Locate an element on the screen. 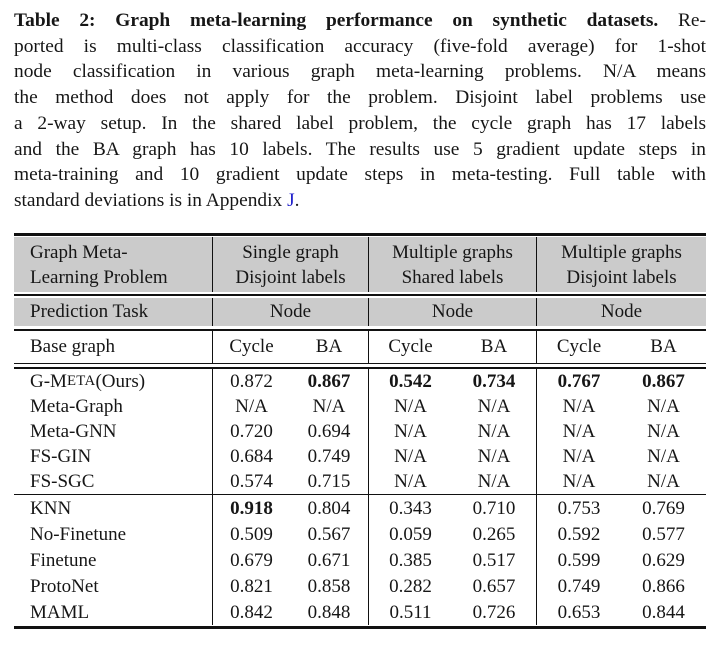  value-cell: 0.653 is located at coordinates (578, 612).